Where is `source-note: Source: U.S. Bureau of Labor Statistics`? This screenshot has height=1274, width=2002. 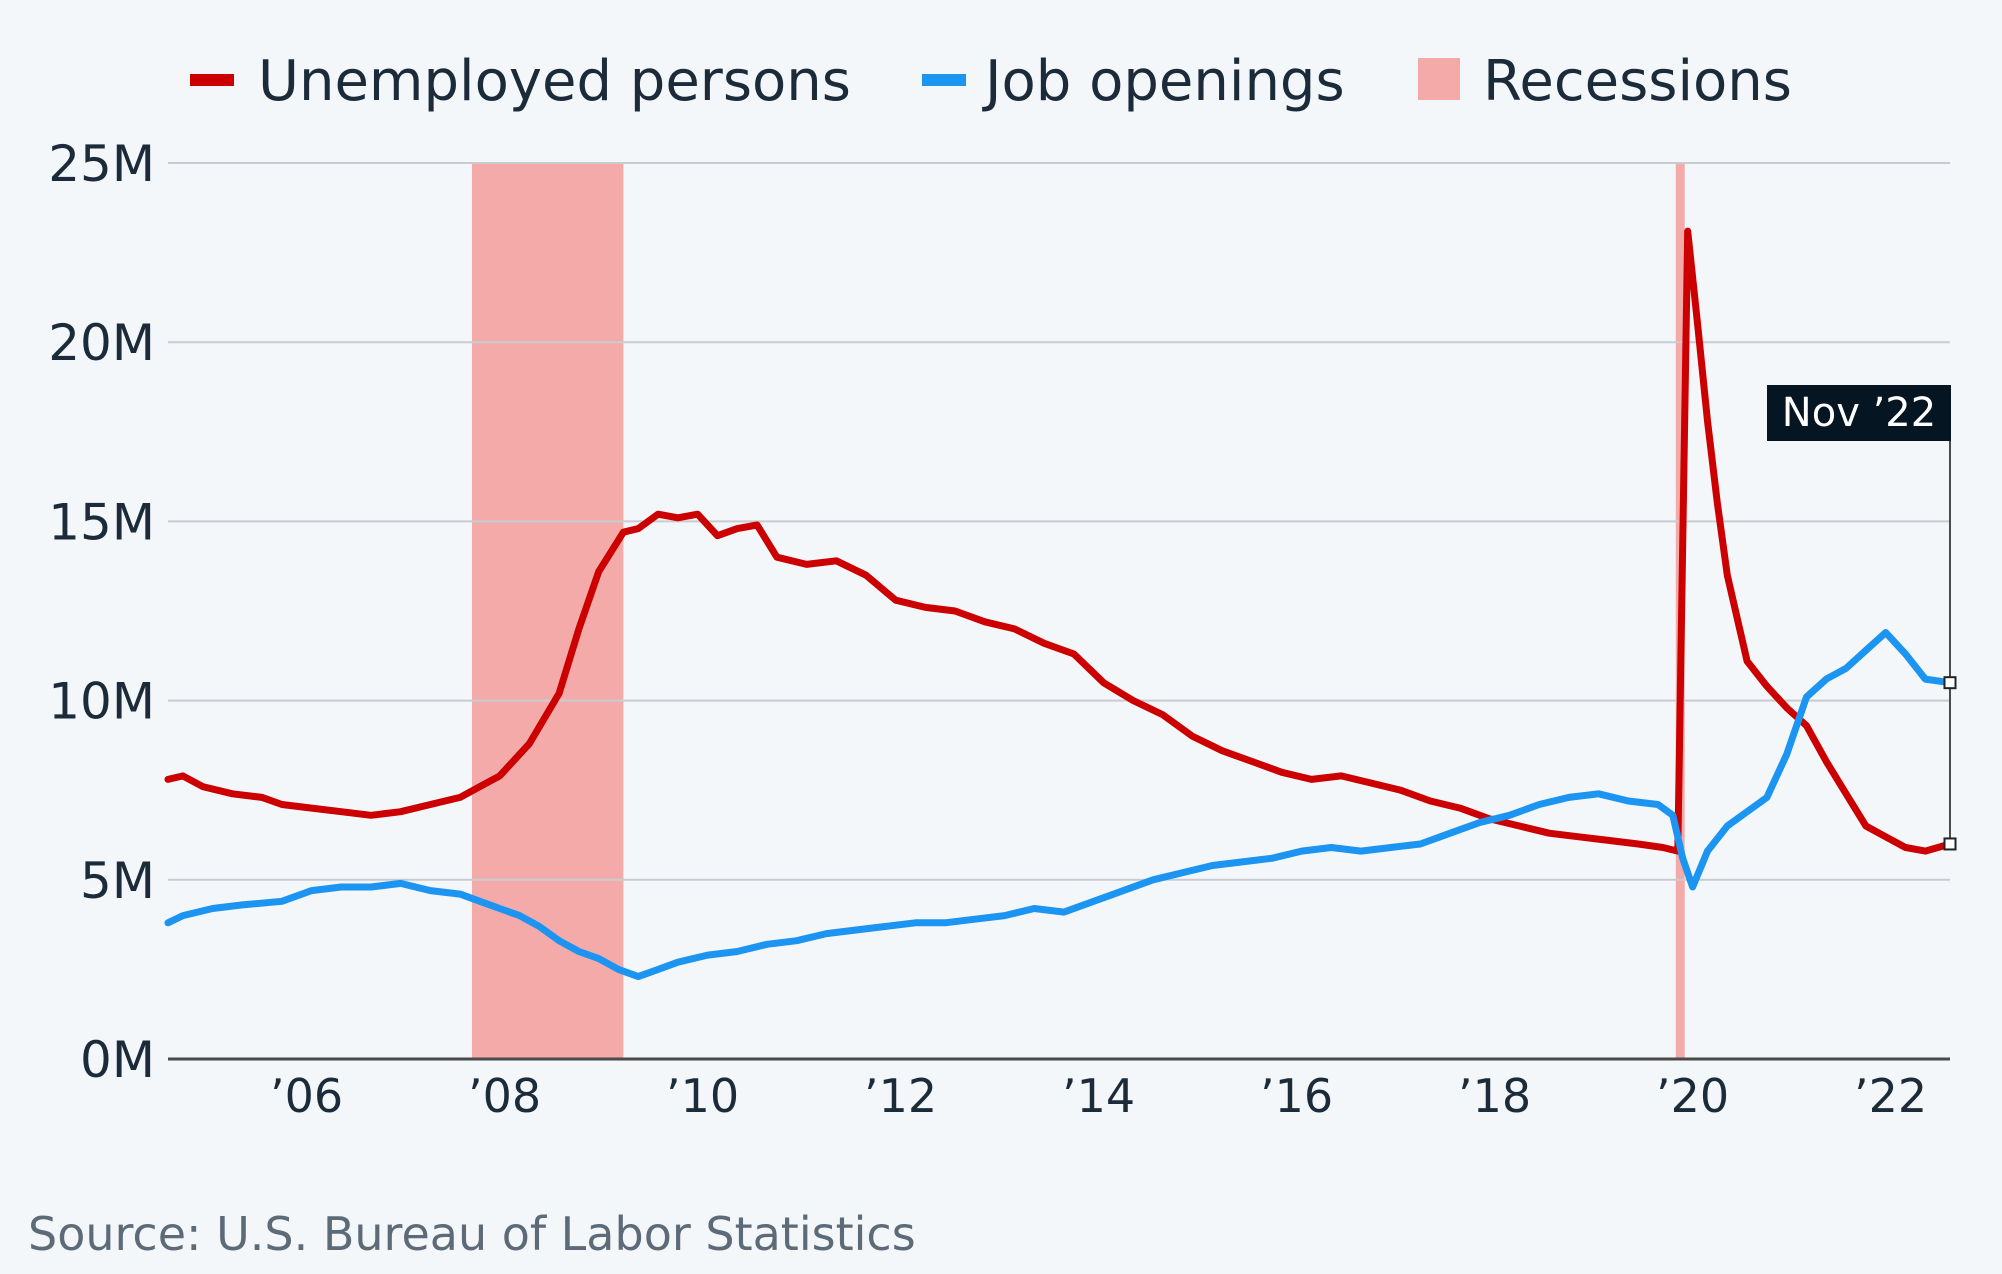 source-note: Source: U.S. Bureau of Labor Statistics is located at coordinates (472, 1234).